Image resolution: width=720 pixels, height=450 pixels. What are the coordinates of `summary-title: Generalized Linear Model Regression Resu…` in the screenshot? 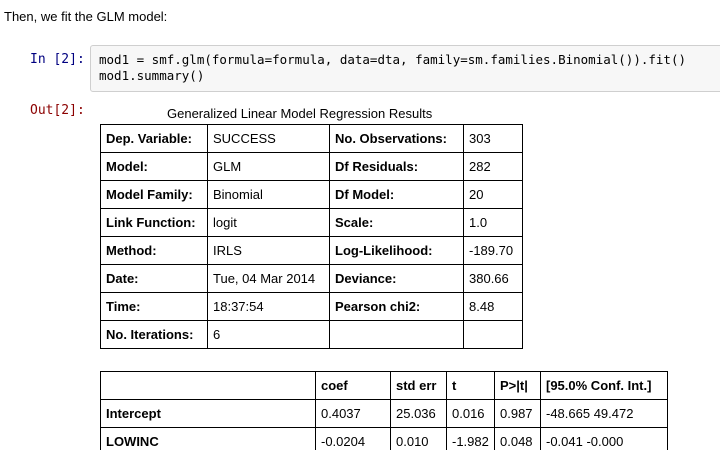 It's located at (361, 113).